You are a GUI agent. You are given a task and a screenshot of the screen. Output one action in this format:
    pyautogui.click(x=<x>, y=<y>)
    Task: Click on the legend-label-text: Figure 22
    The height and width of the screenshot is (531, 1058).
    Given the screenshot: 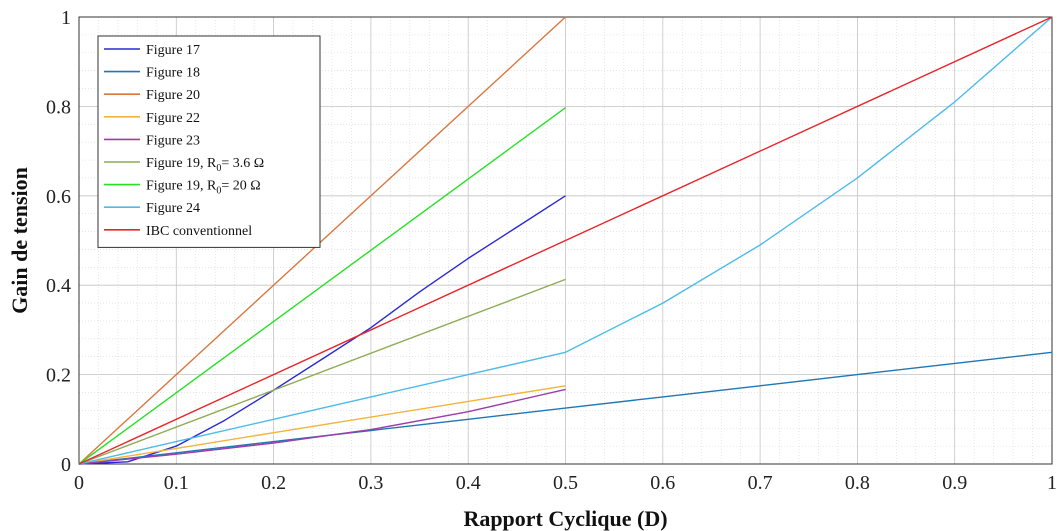 What is the action you would take?
    pyautogui.click(x=173, y=118)
    